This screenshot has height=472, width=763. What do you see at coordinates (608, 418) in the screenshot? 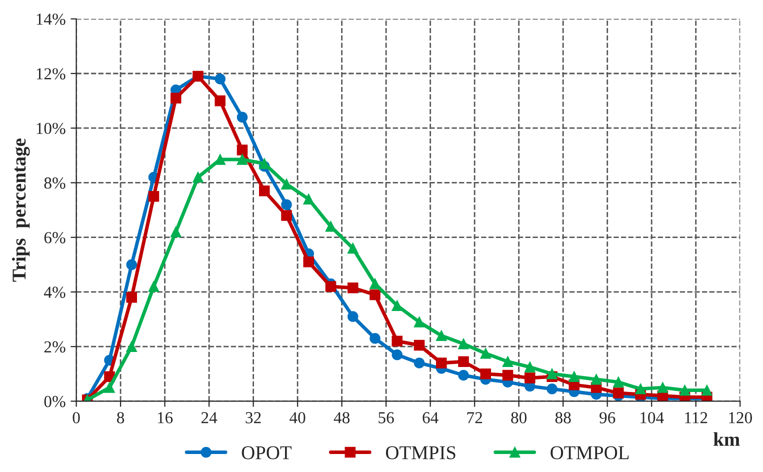
I see `x-tick-label: 96` at bounding box center [608, 418].